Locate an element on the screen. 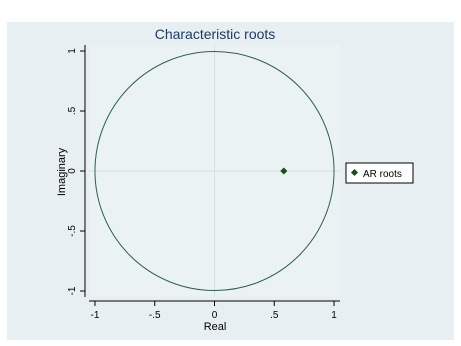 This screenshot has width=461, height=346. x-axis: -1 -.5 0 .5 1 is located at coordinates (214, 310).